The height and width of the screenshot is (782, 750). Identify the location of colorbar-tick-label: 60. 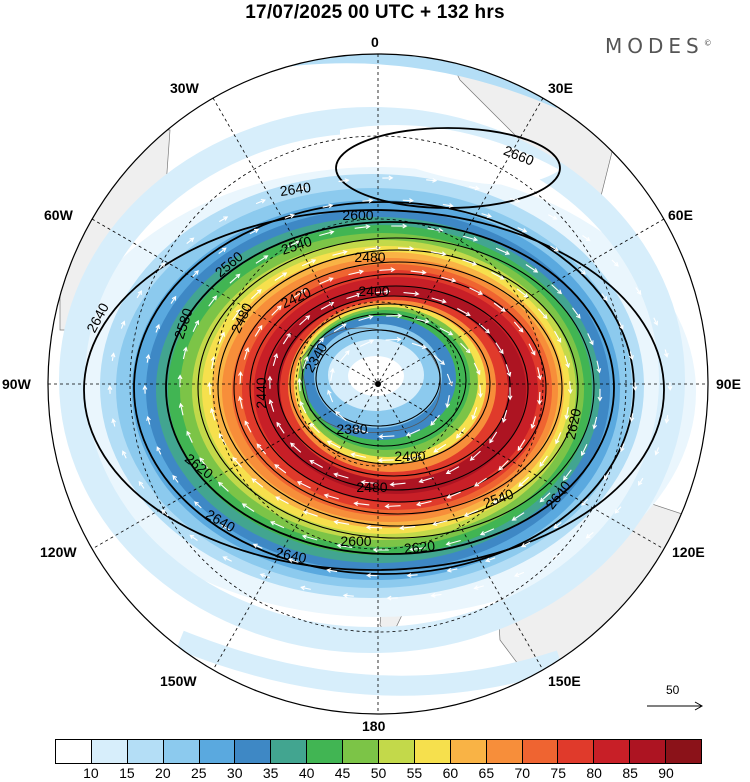
(450, 773).